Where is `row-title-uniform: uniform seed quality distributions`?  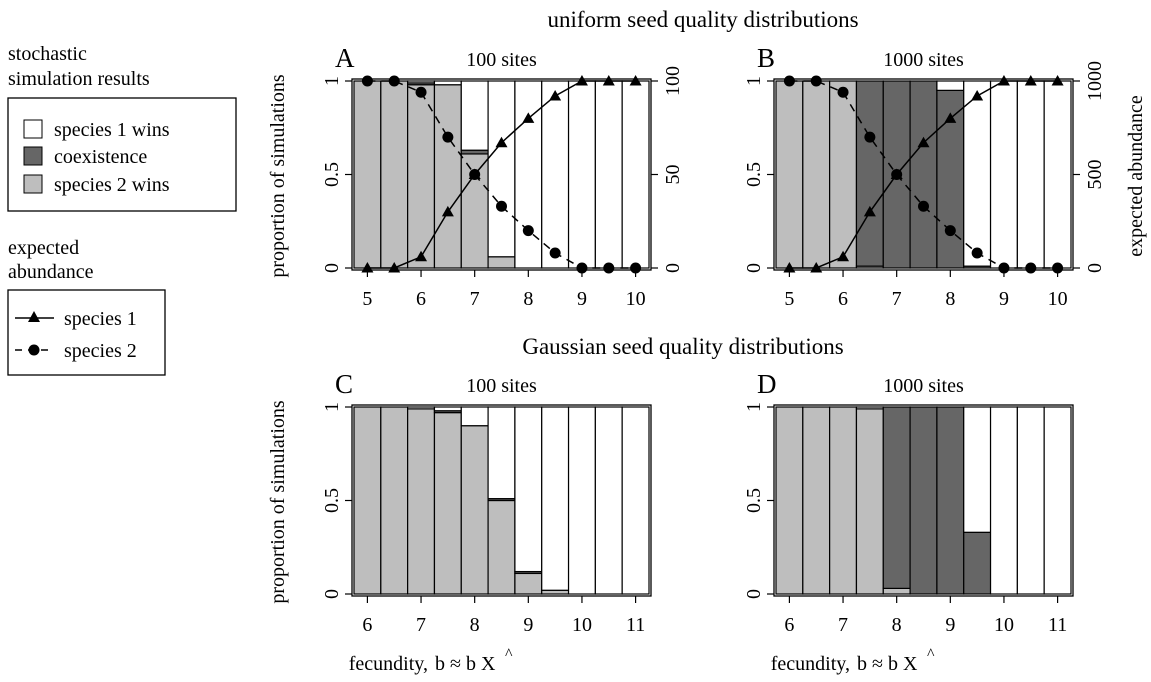 row-title-uniform: uniform seed quality distributions is located at coordinates (702, 19).